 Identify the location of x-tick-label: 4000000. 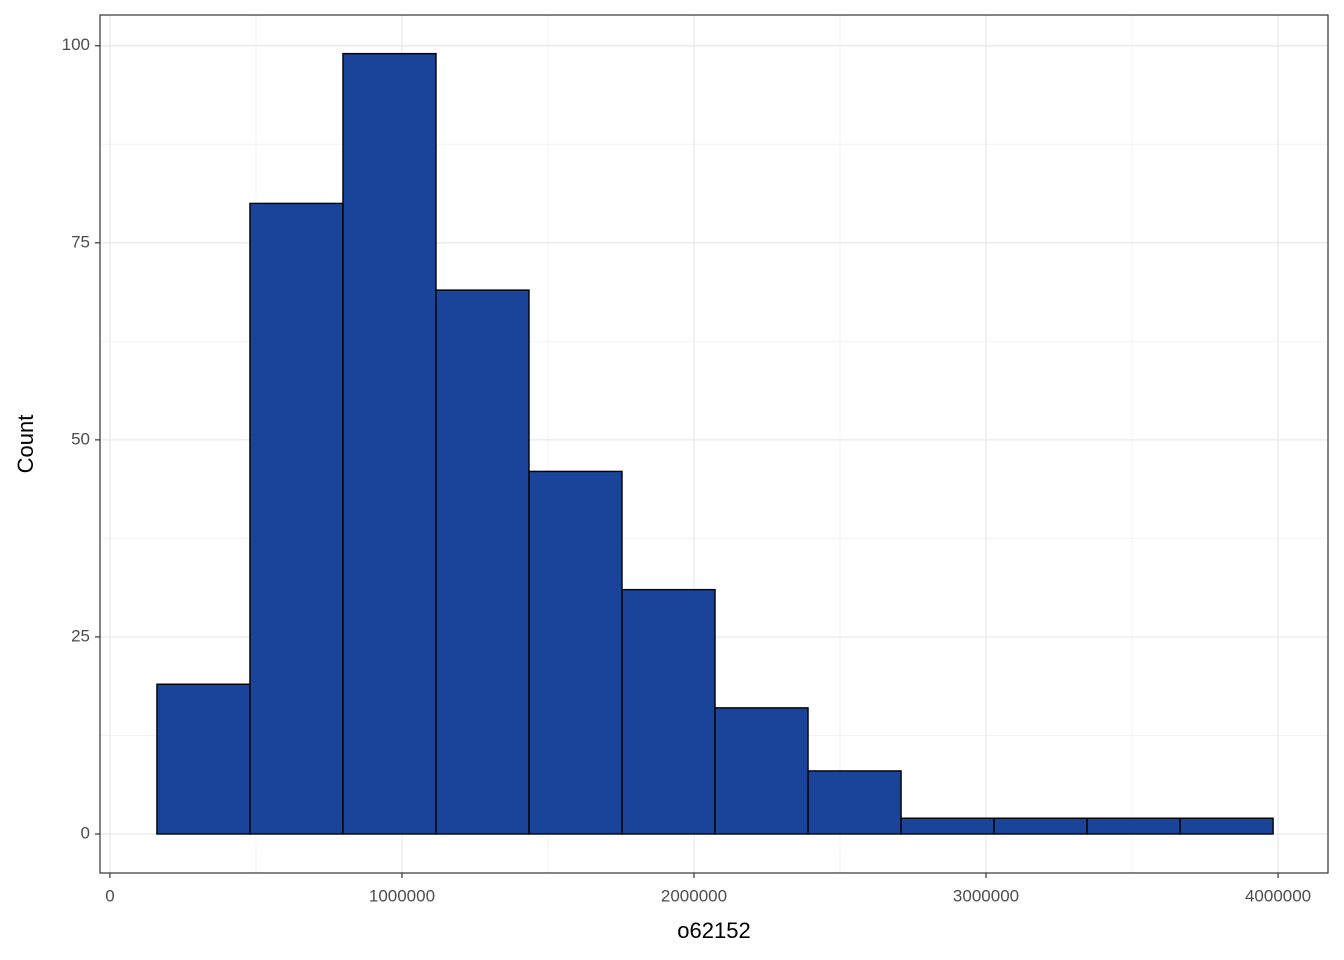
(1278, 895).